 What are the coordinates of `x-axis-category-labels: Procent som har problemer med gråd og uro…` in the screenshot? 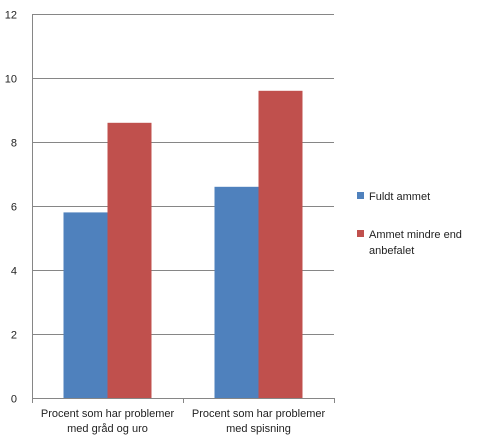 It's located at (183, 421).